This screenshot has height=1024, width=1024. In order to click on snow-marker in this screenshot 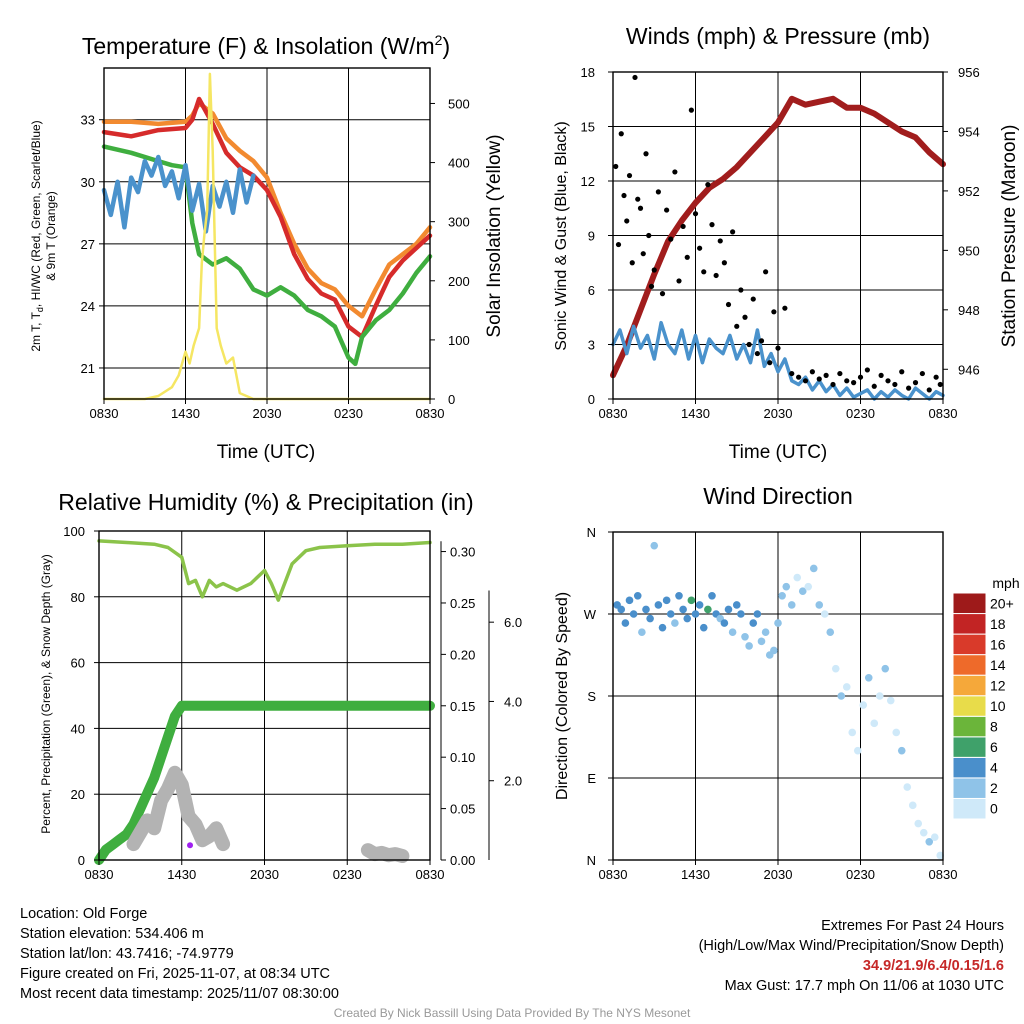, I will do `click(190, 845)`.